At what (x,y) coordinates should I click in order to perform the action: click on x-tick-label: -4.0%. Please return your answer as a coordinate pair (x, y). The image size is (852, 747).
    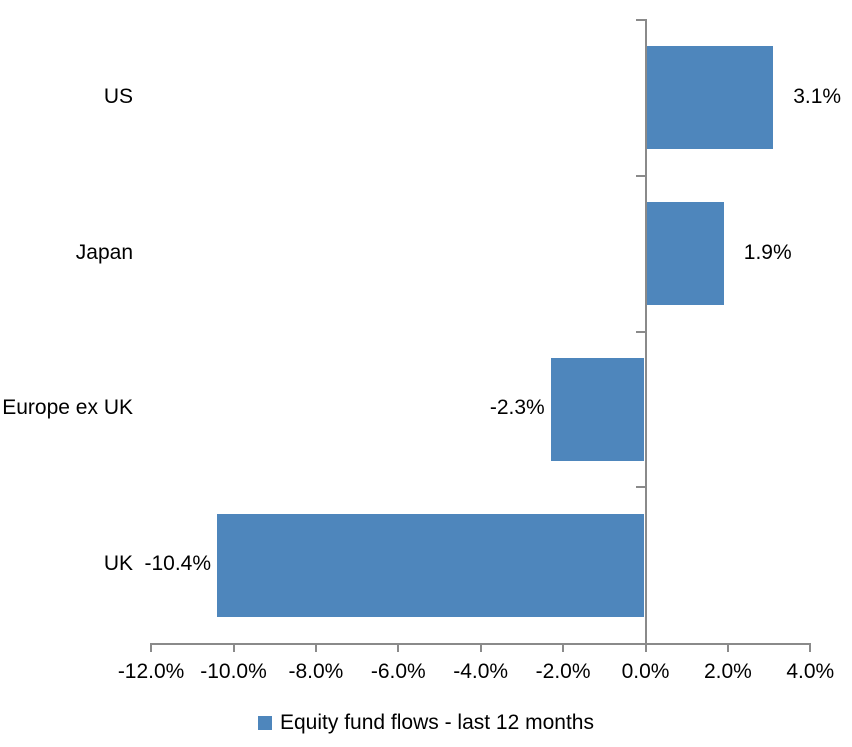
    Looking at the image, I should click on (481, 671).